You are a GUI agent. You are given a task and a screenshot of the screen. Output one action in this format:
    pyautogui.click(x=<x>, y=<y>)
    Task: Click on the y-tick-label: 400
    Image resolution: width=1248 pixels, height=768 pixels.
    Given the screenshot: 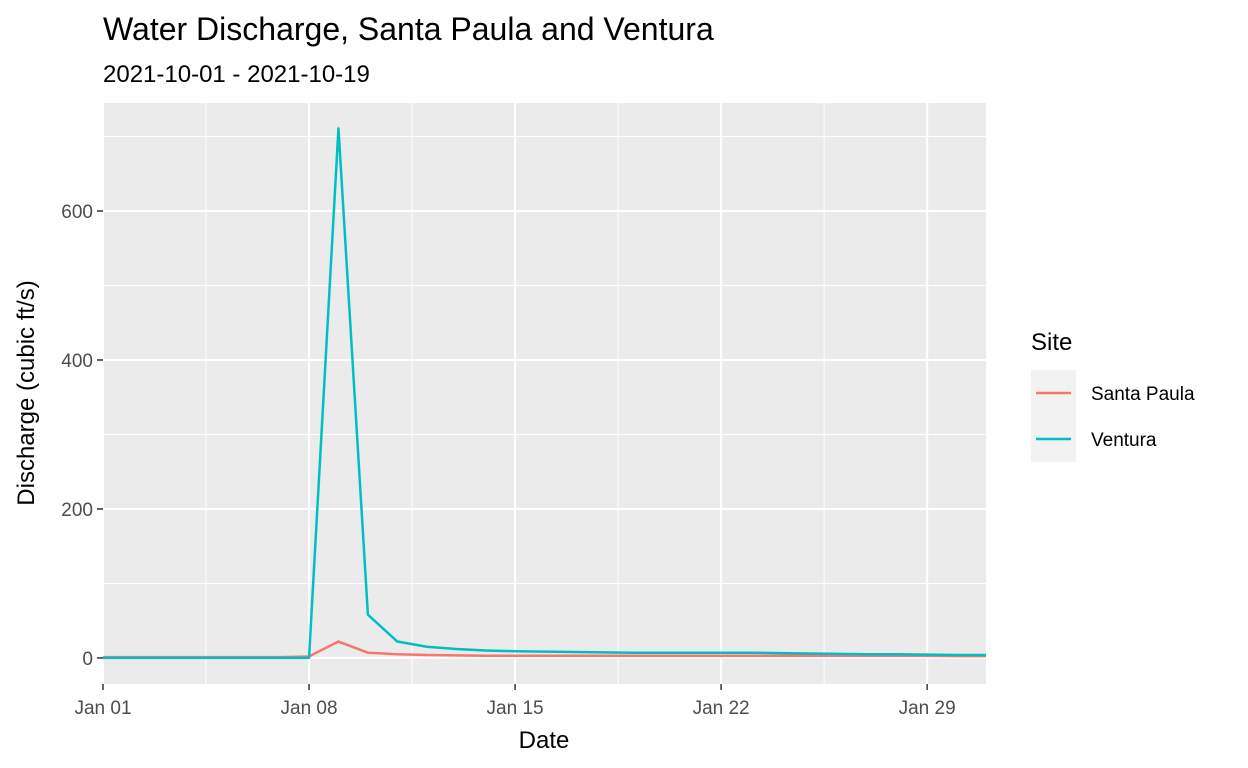 What is the action you would take?
    pyautogui.click(x=77, y=361)
    